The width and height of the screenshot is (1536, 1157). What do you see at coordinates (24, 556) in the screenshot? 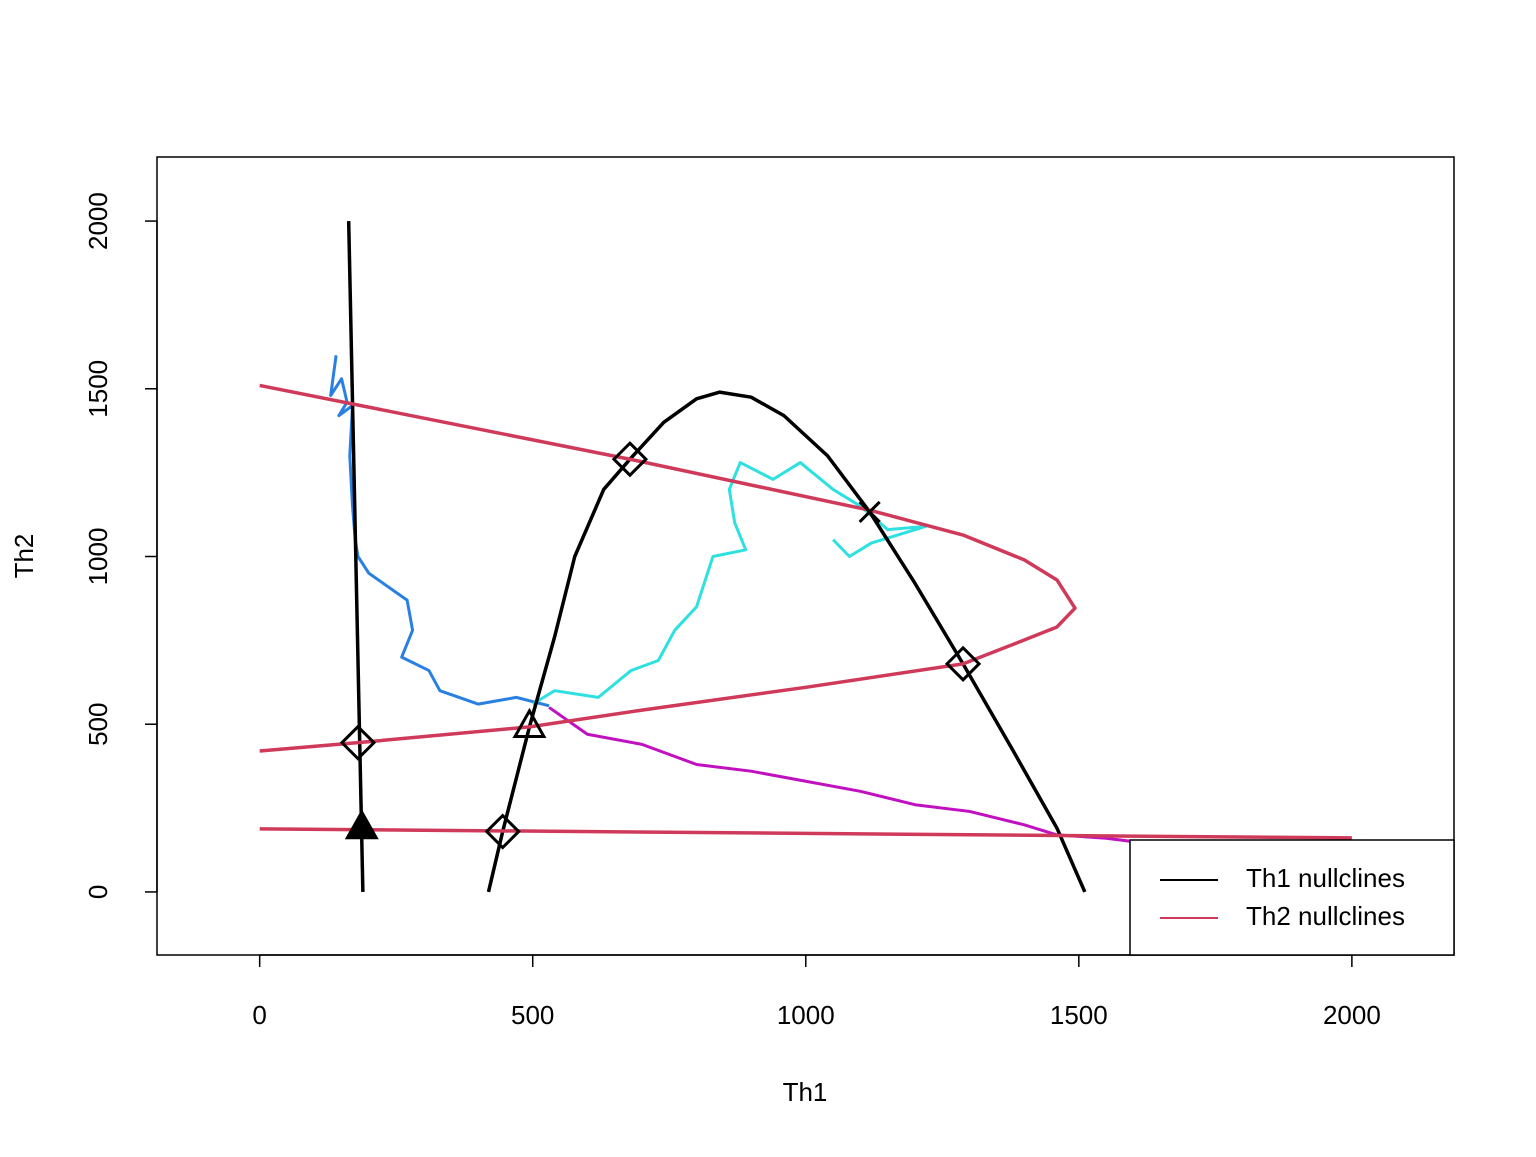
I see `y-axis-label: Th2` at bounding box center [24, 556].